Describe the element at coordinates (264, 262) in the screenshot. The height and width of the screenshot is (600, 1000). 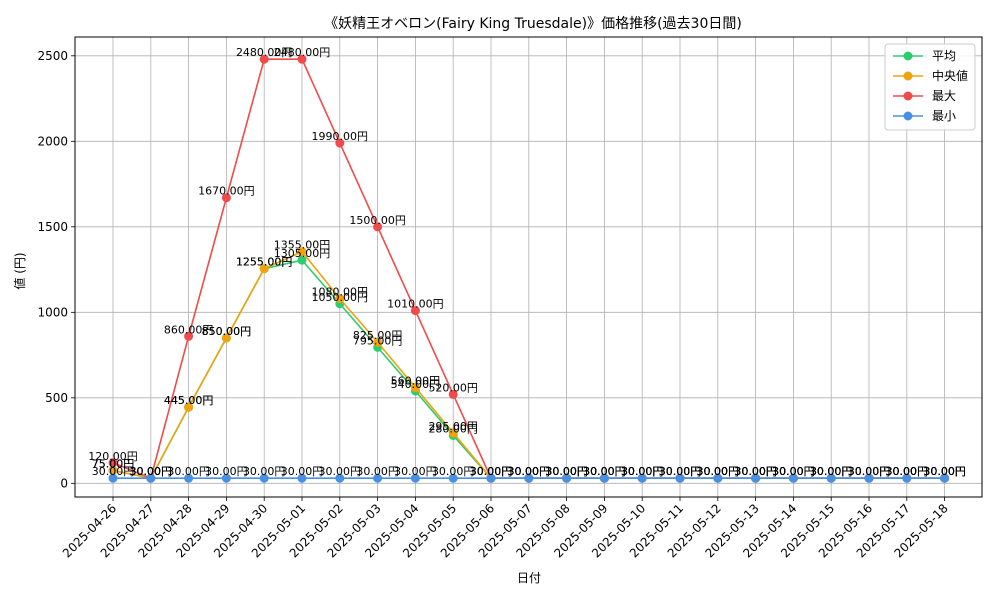
I see `data-label: 1255.00円` at that location.